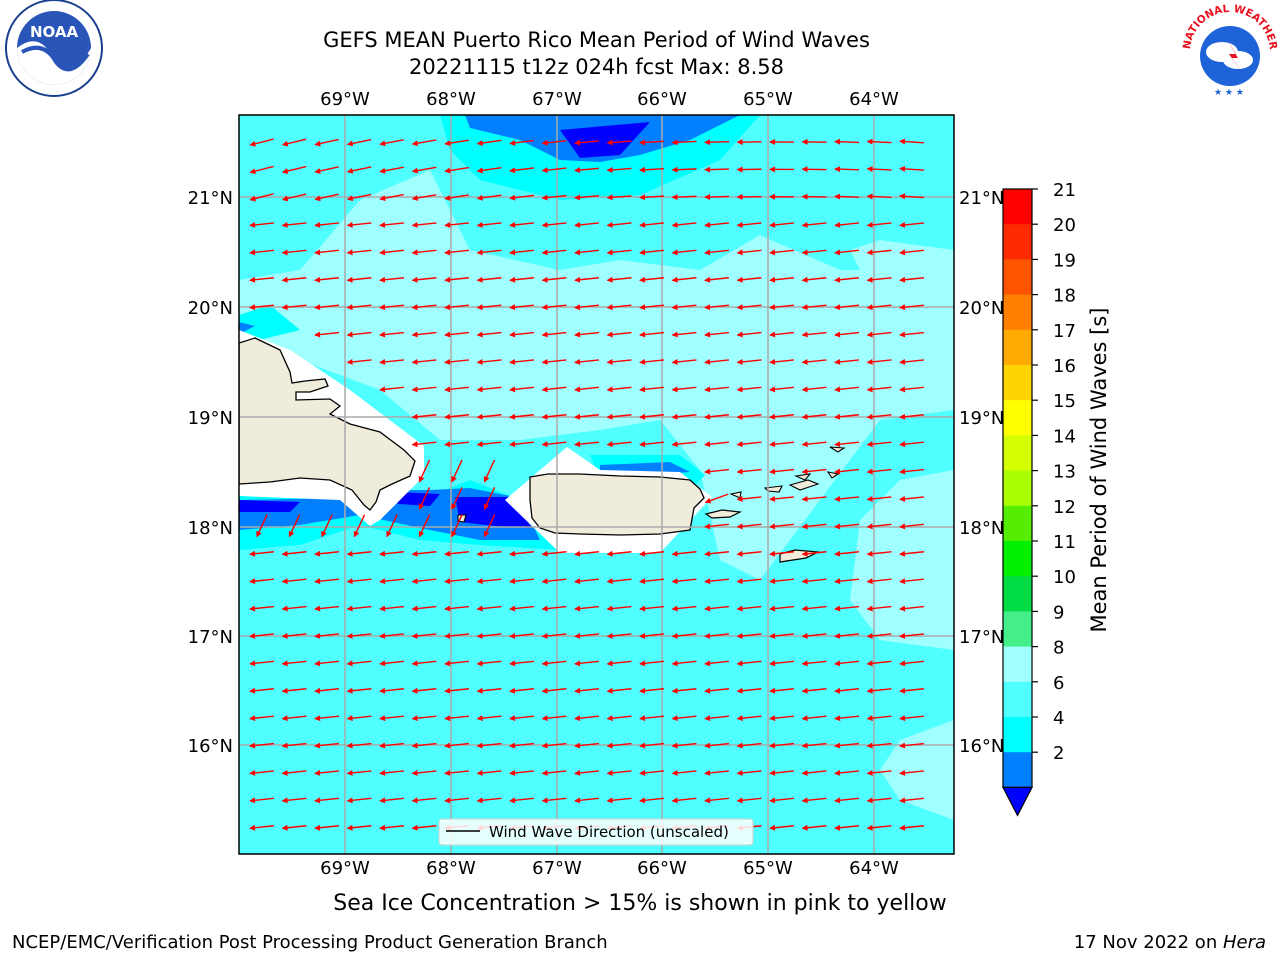  What do you see at coordinates (1058, 753) in the screenshot?
I see `colorbar-tick-label: 2` at bounding box center [1058, 753].